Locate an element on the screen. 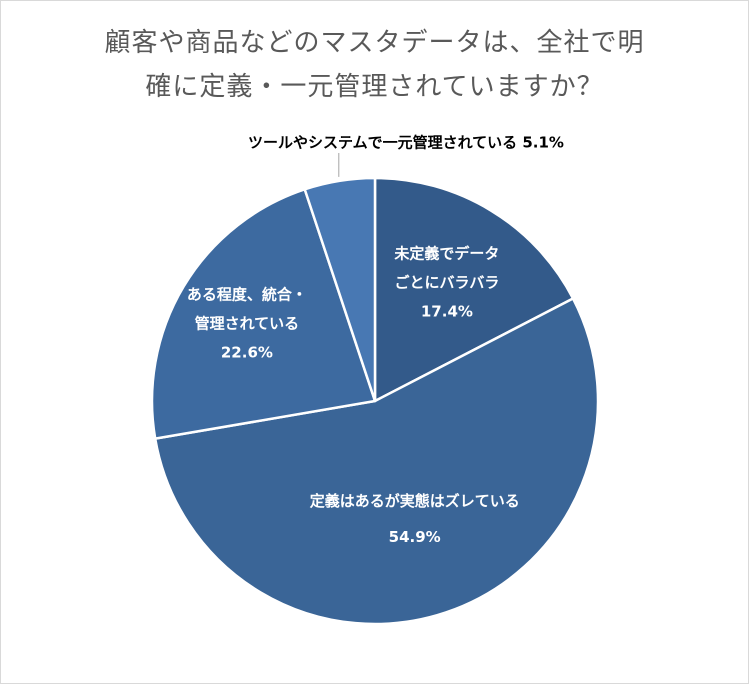  slice-1-category-label: ごとにバラバラ is located at coordinates (446, 282).